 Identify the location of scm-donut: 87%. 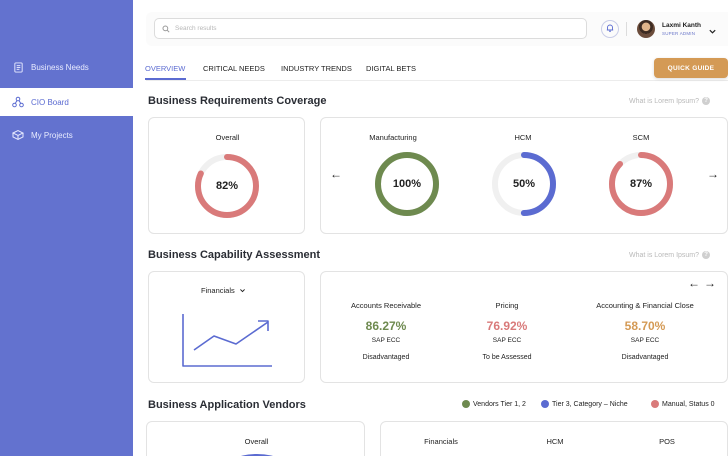
(641, 184).